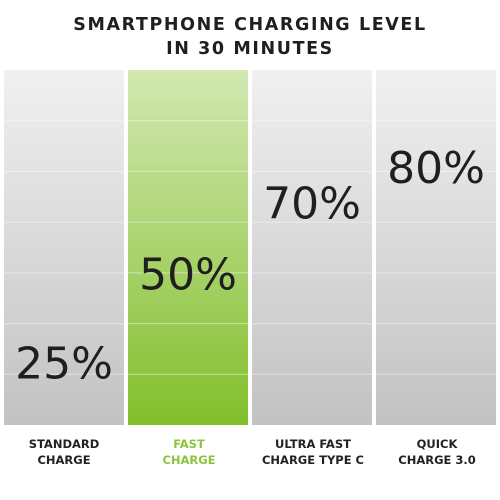 The width and height of the screenshot is (500, 500). What do you see at coordinates (313, 452) in the screenshot?
I see `category-label-ultra-fast-charge: ULTRA FAST CHARGE TYPE C` at bounding box center [313, 452].